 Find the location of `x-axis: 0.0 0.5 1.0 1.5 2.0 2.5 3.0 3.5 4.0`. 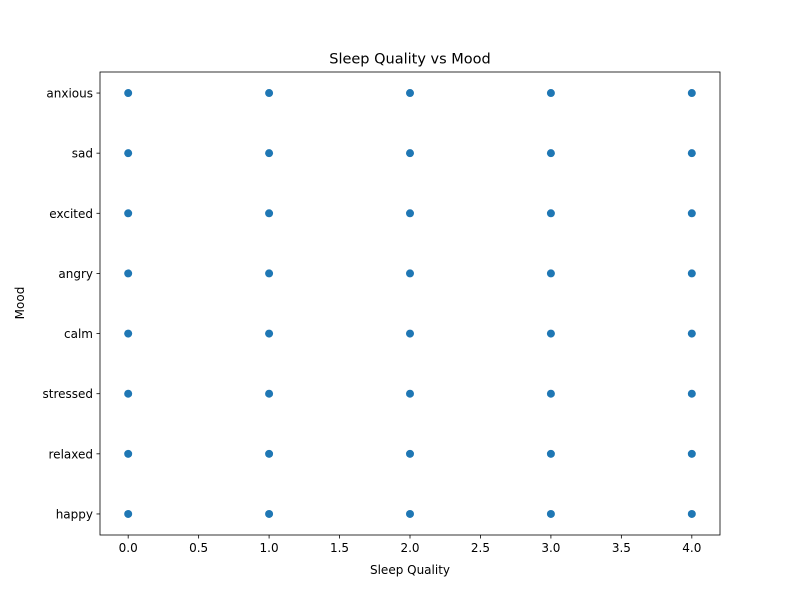

x-axis: 0.0 0.5 1.0 1.5 2.0 2.5 3.0 3.5 4.0 is located at coordinates (410, 545).